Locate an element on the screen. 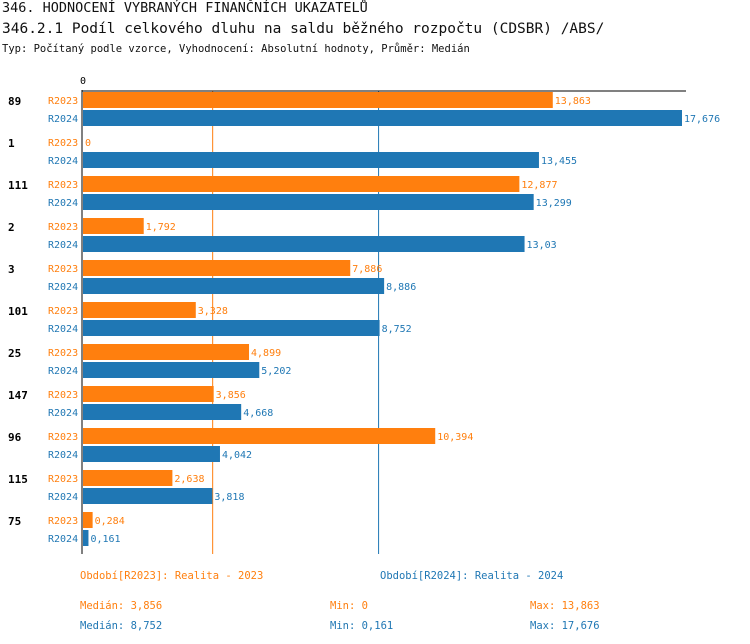  data-label: 12,877 is located at coordinates (539, 185).